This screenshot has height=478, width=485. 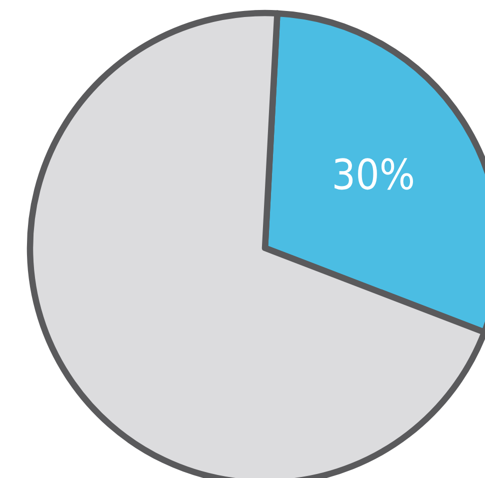 What do you see at coordinates (373, 174) in the screenshot?
I see `data-label: 30%` at bounding box center [373, 174].